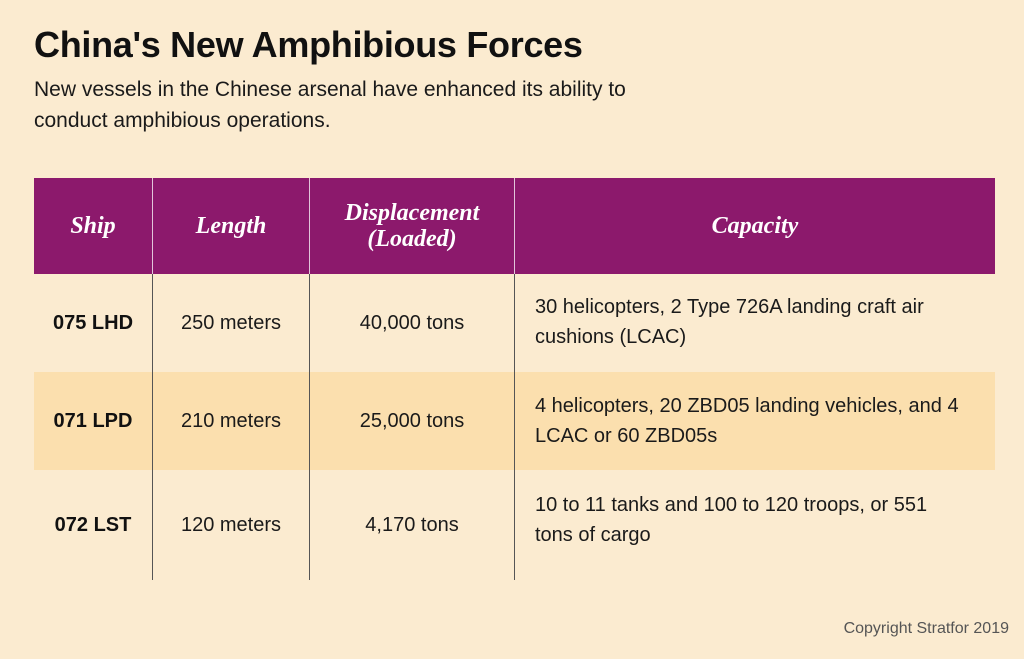  I want to click on header-capacity: Capacity, so click(754, 226).